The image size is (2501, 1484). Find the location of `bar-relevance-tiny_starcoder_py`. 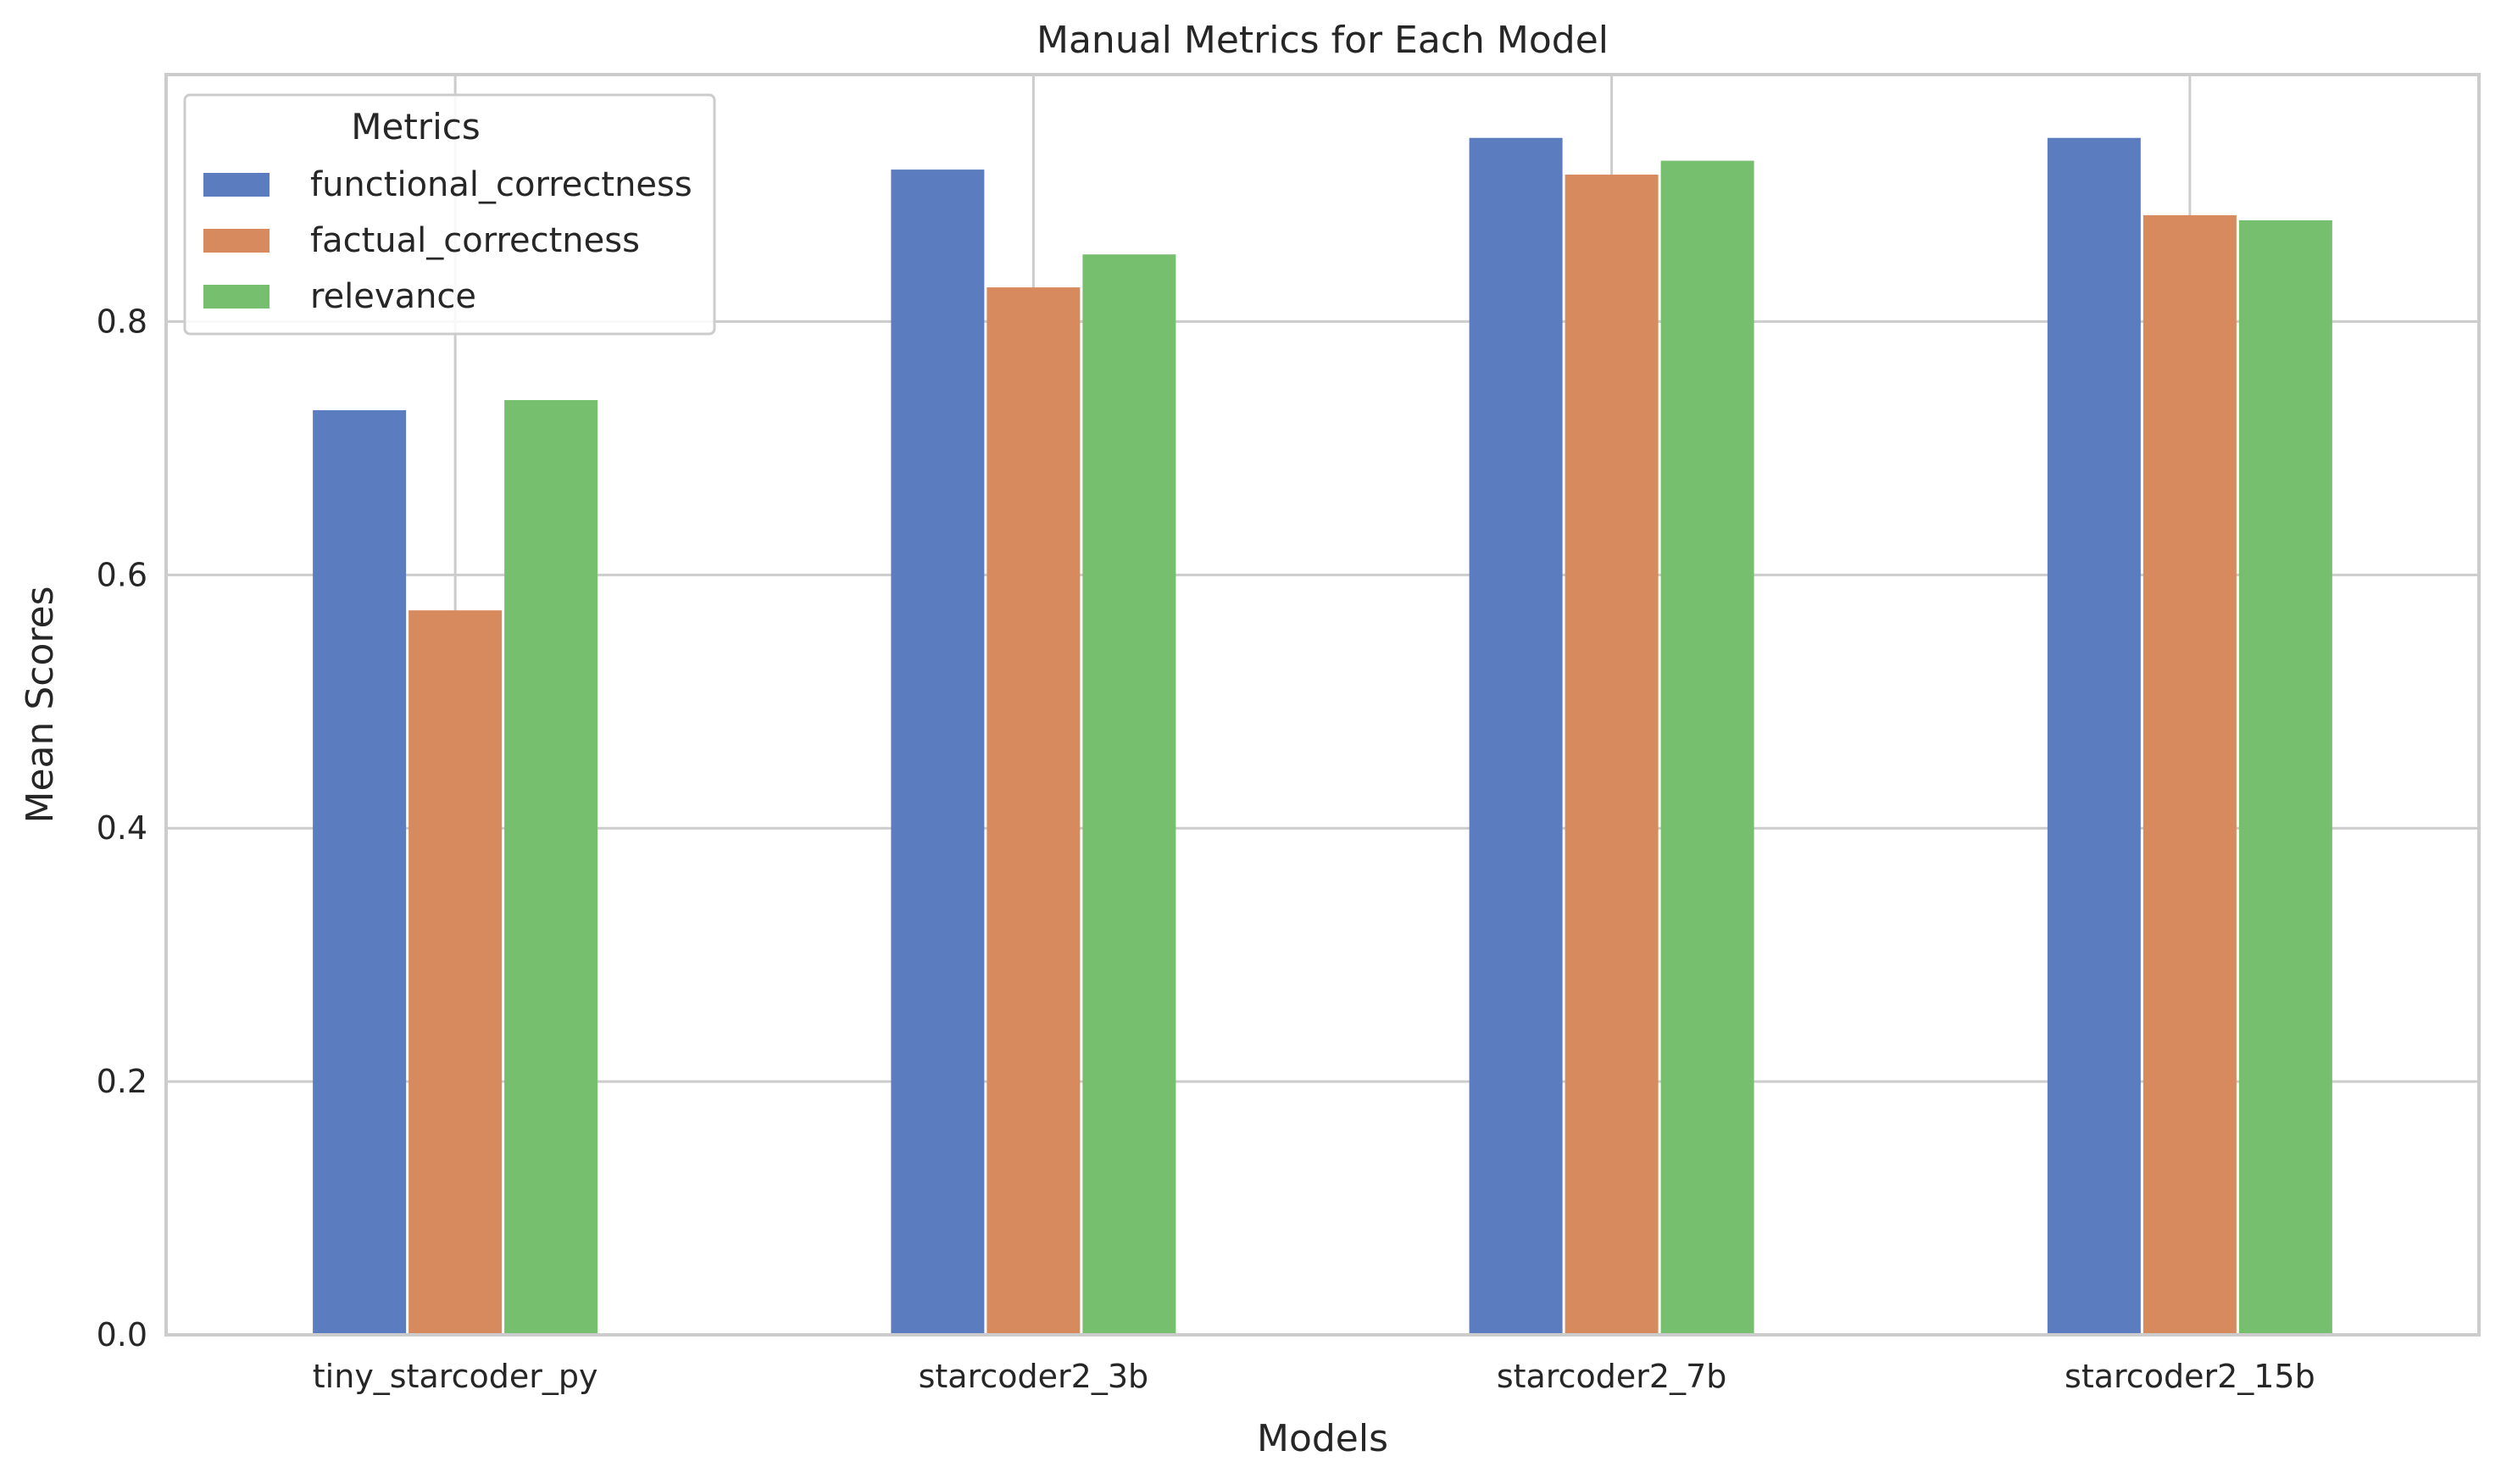

bar-relevance-tiny_starcoder_py is located at coordinates (551, 868).